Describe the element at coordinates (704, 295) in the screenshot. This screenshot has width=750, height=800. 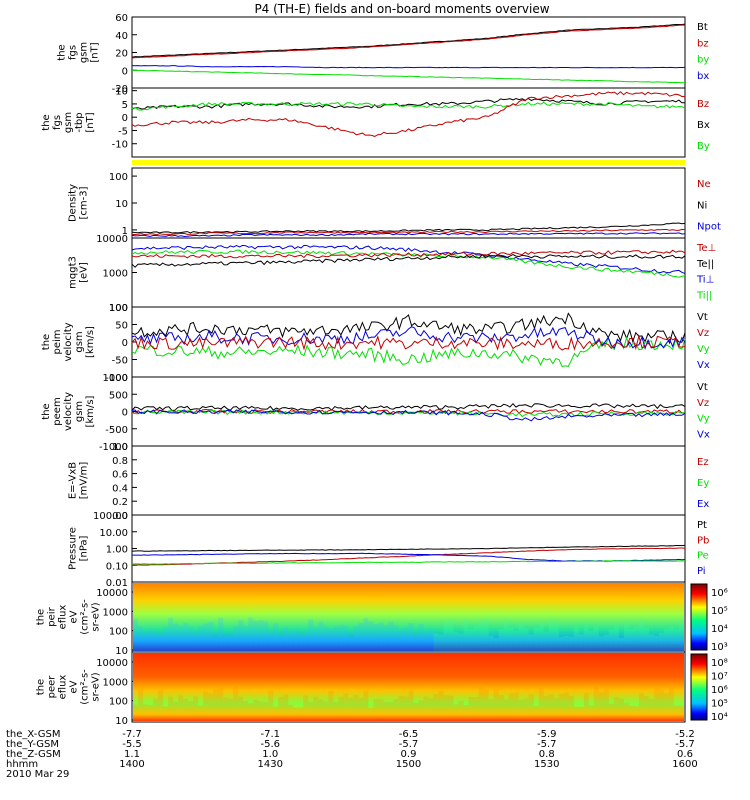
I see `legend-ti: Ti||` at that location.